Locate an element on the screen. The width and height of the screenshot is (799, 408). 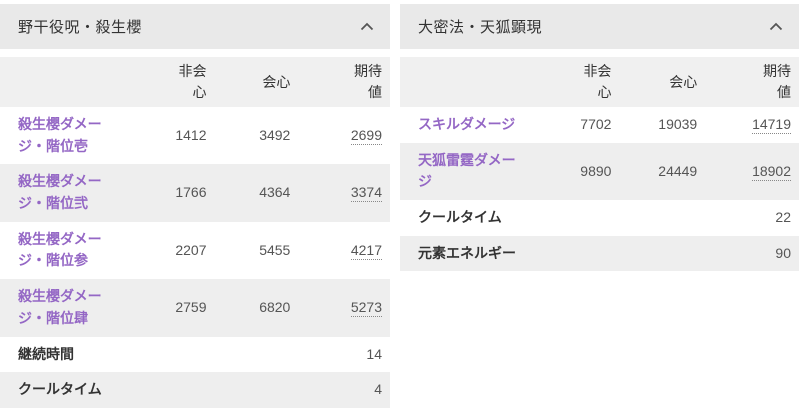
noncrit-value: 9890 is located at coordinates (596, 170).